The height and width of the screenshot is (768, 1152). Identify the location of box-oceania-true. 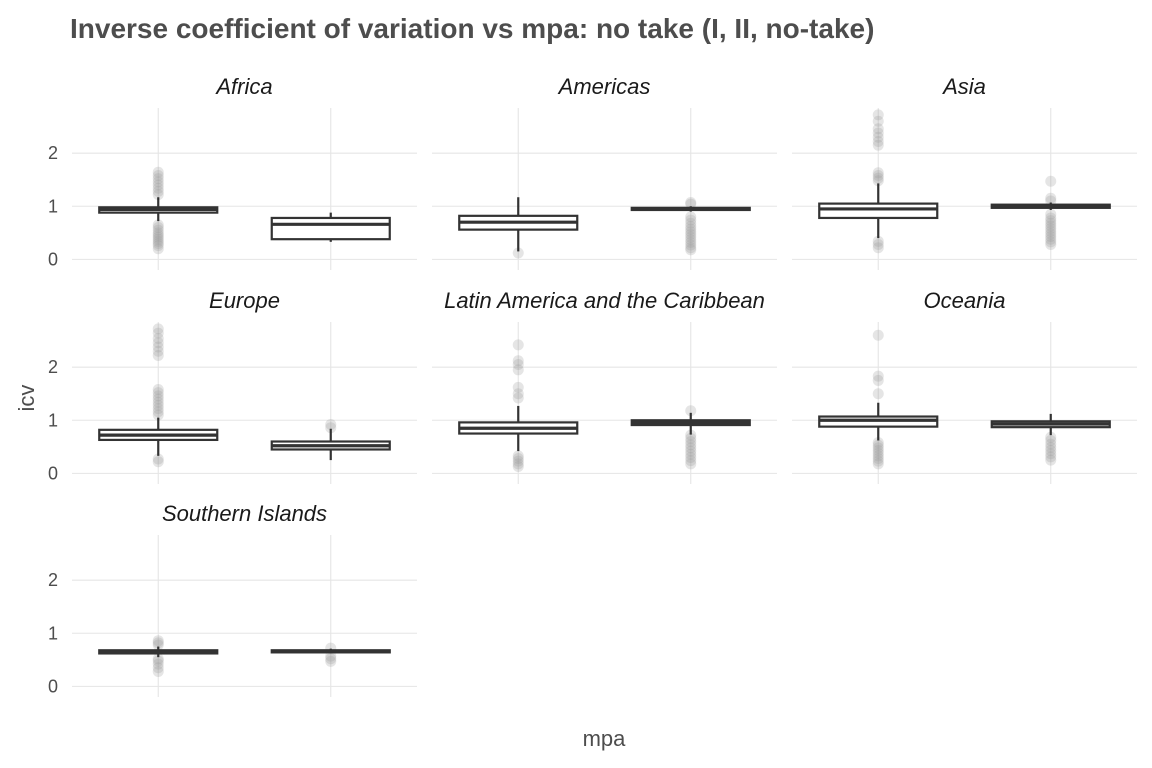
(1050, 439).